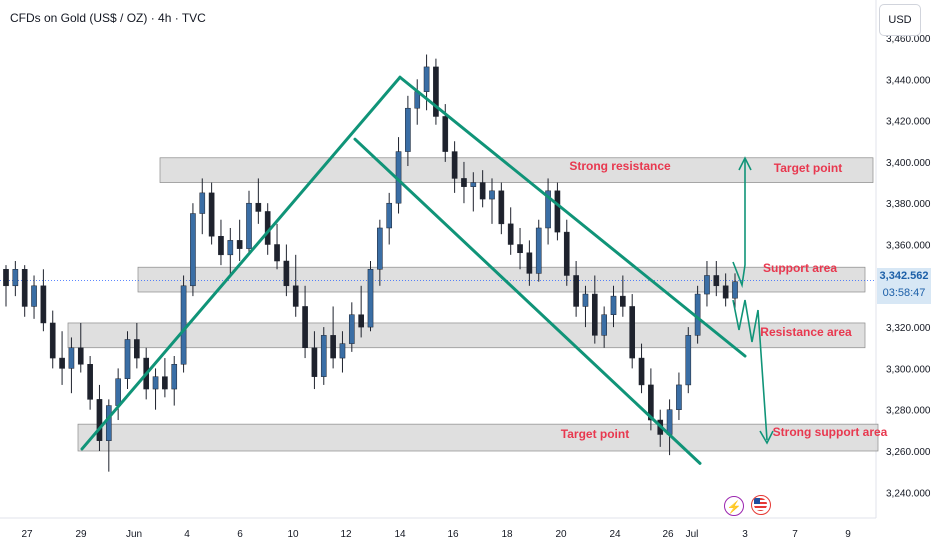 This screenshot has width=932, height=550. What do you see at coordinates (908, 246) in the screenshot?
I see `price-tick-label: 3,360.000` at bounding box center [908, 246].